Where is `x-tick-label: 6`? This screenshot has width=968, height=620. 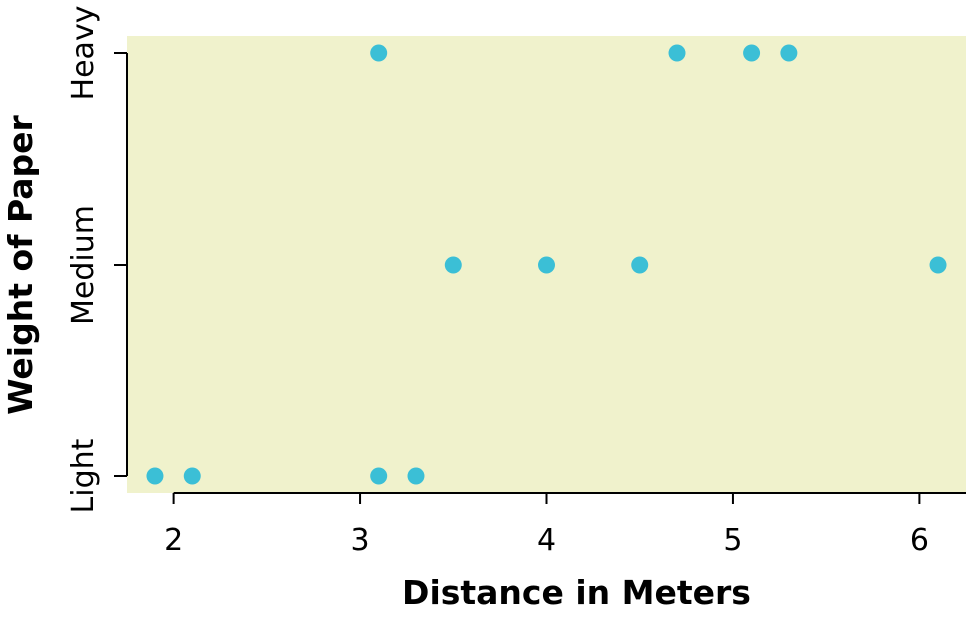 x-tick-label: 6 is located at coordinates (919, 540).